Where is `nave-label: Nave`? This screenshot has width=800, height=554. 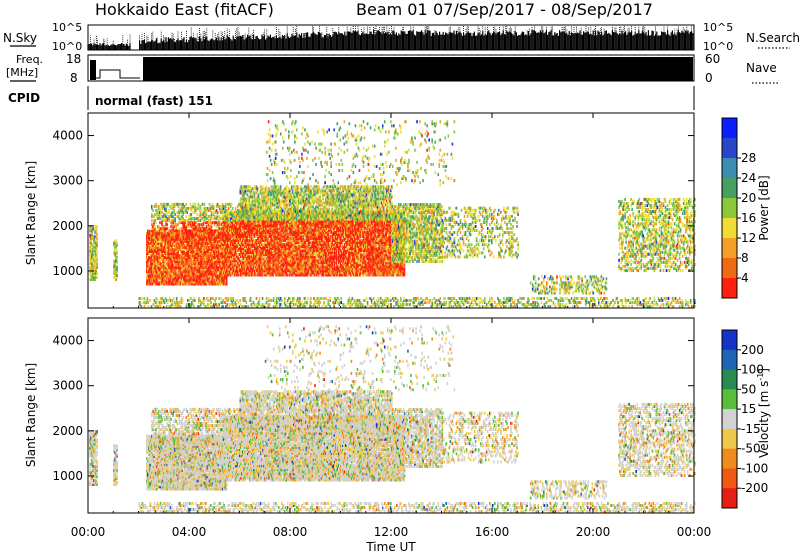
nave-label: Nave is located at coordinates (761, 68).